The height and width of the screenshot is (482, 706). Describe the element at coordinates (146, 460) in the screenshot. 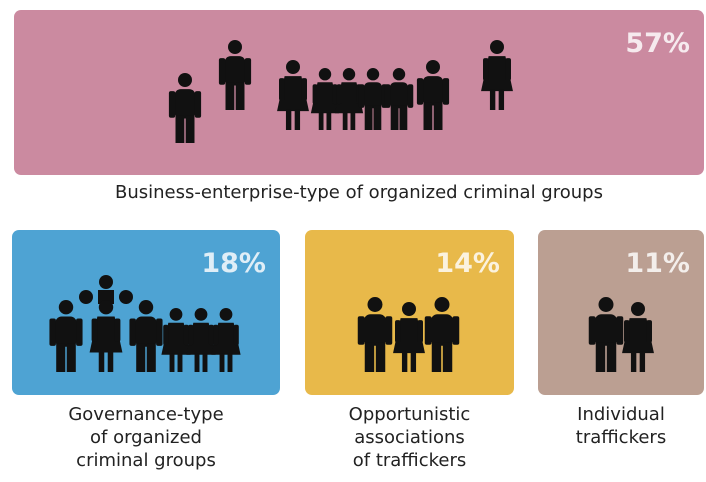

I see `category-label: criminal groups` at that location.